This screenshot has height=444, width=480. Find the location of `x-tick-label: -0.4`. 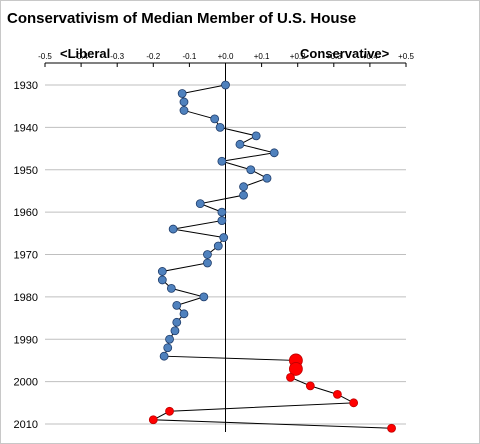

x-tick-label: -0.4 is located at coordinates (81, 56).